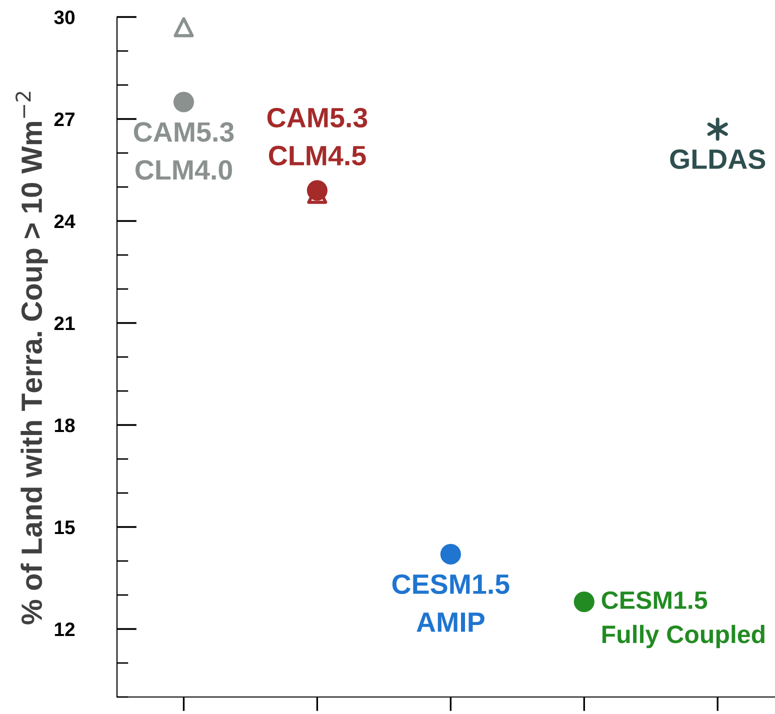 The width and height of the screenshot is (775, 714). Describe the element at coordinates (451, 603) in the screenshot. I see `series-label: CESM1.5 AMIP` at that location.